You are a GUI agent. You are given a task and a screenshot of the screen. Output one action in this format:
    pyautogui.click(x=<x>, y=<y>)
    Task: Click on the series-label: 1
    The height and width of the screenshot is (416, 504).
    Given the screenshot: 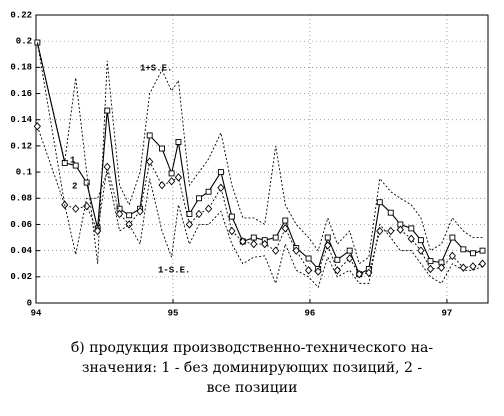 What is the action you would take?
    pyautogui.click(x=73, y=160)
    